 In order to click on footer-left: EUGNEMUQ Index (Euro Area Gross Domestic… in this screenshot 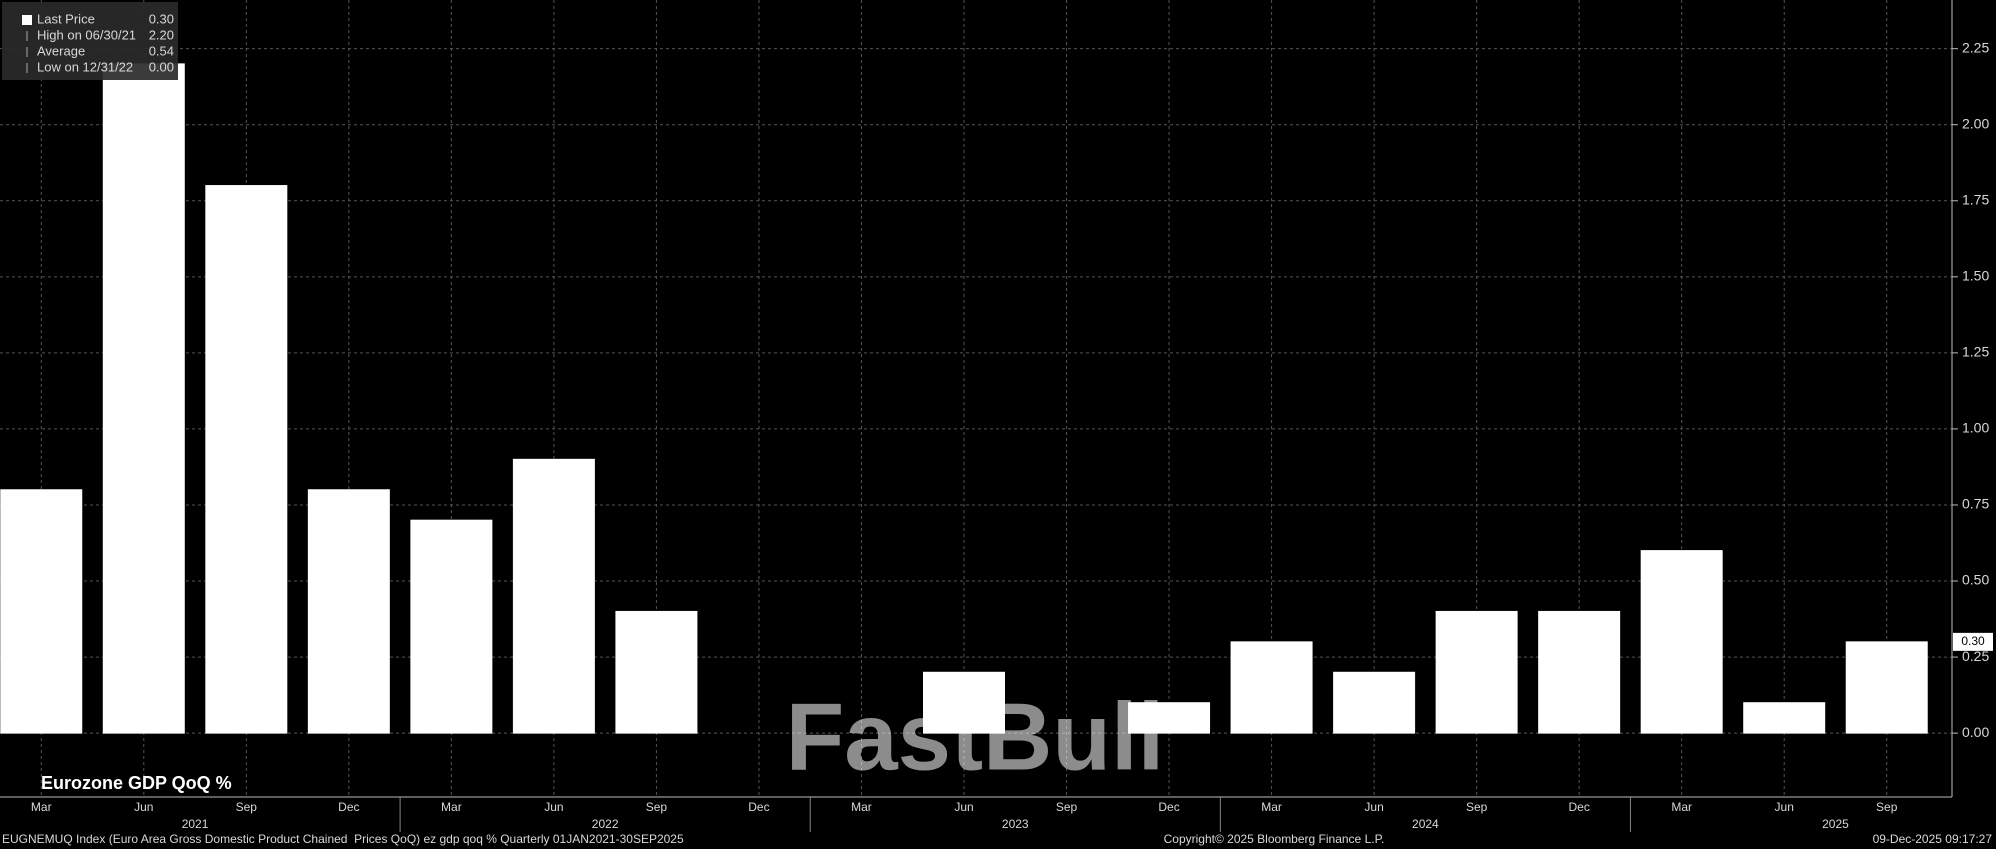, I will do `click(343, 839)`.